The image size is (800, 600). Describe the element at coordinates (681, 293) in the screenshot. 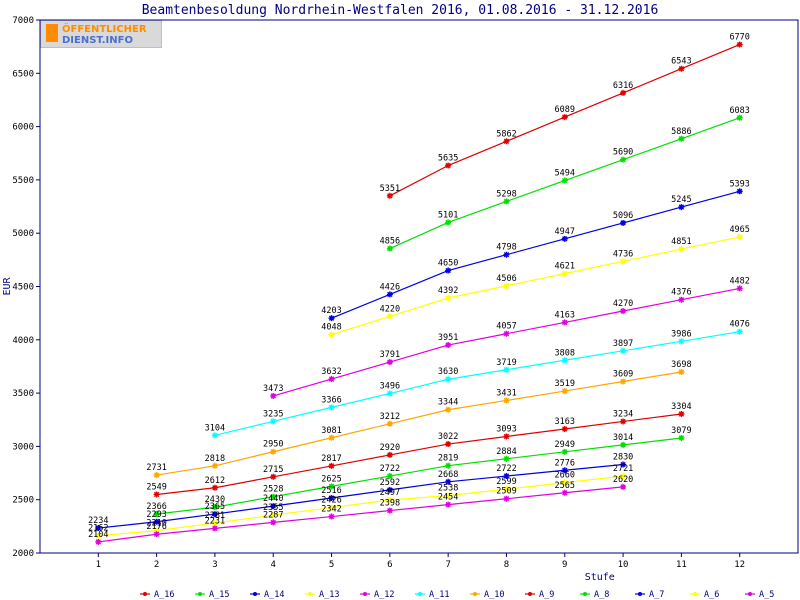

I see `data-label: 4376` at that location.